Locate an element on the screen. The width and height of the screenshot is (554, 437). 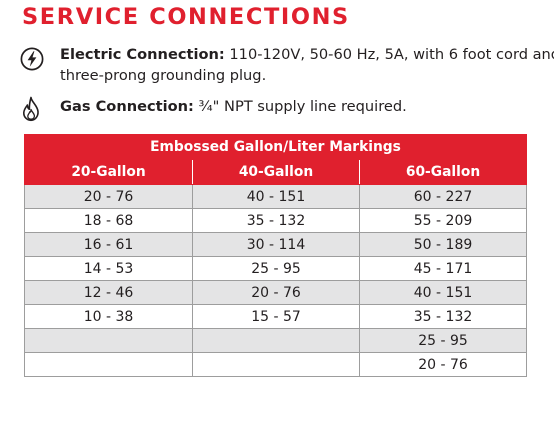
table-row: 14 - 53 25 - 95 45 - 171 is located at coordinates (276, 268).